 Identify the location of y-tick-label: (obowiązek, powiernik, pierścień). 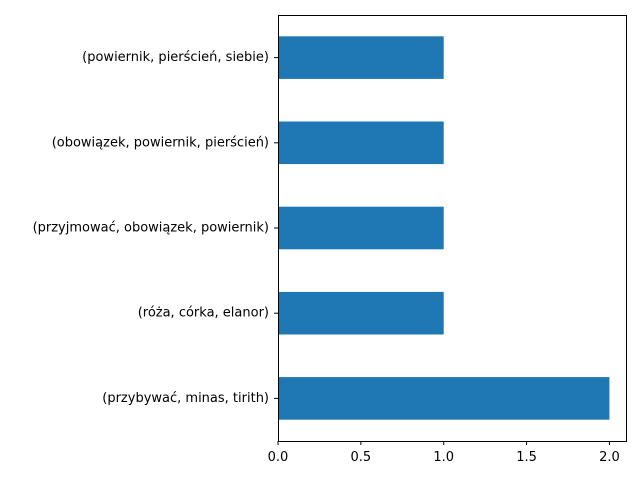
(160, 142).